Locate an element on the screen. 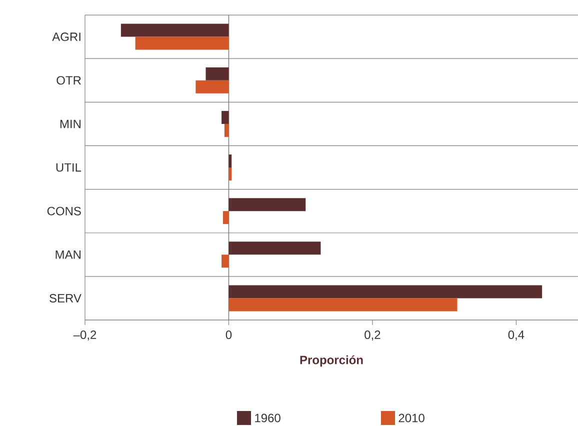 This screenshot has height=426, width=578. y-tick-label: MIN is located at coordinates (70, 124).